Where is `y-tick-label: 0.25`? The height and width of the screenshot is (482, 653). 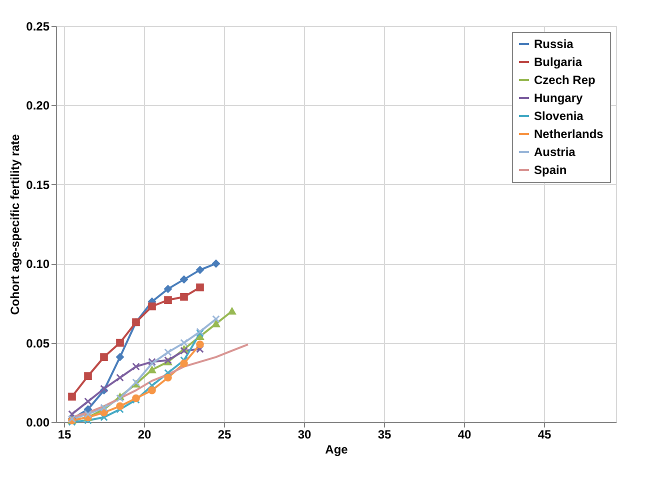 y-tick-label: 0.25 is located at coordinates (38, 27).